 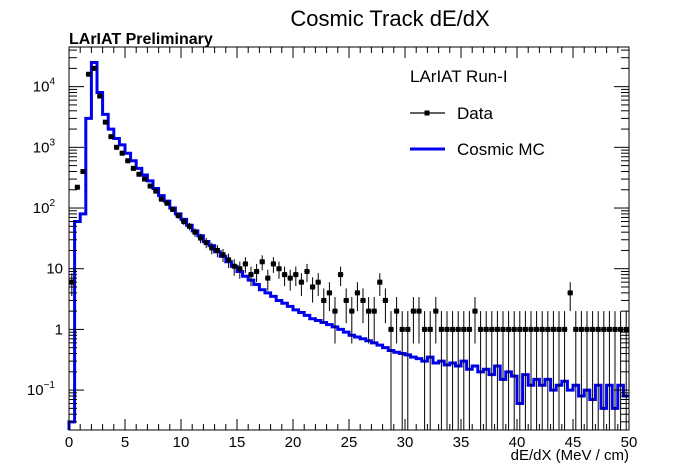 What do you see at coordinates (54, 269) in the screenshot?
I see `y-tick-label: 10` at bounding box center [54, 269].